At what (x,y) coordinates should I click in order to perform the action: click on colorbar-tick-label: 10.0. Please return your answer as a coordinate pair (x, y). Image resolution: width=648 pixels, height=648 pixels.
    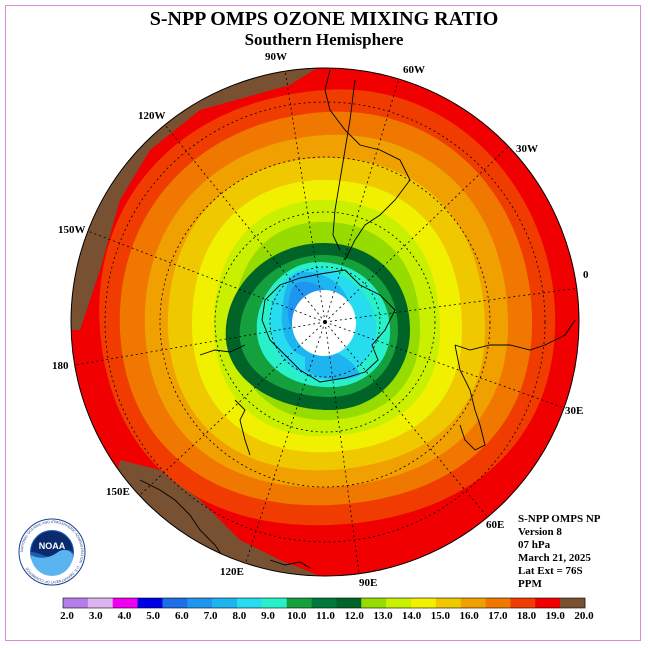
    Looking at the image, I should click on (297, 616).